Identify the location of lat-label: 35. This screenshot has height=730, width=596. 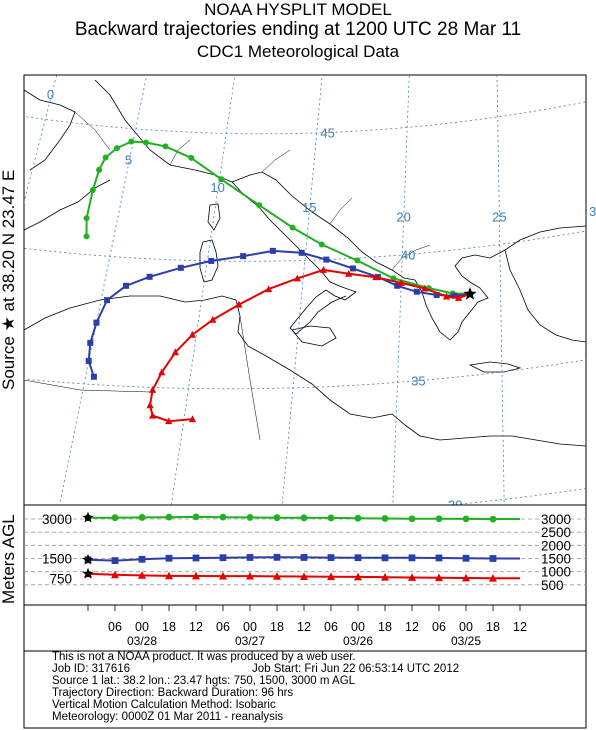
(418, 381).